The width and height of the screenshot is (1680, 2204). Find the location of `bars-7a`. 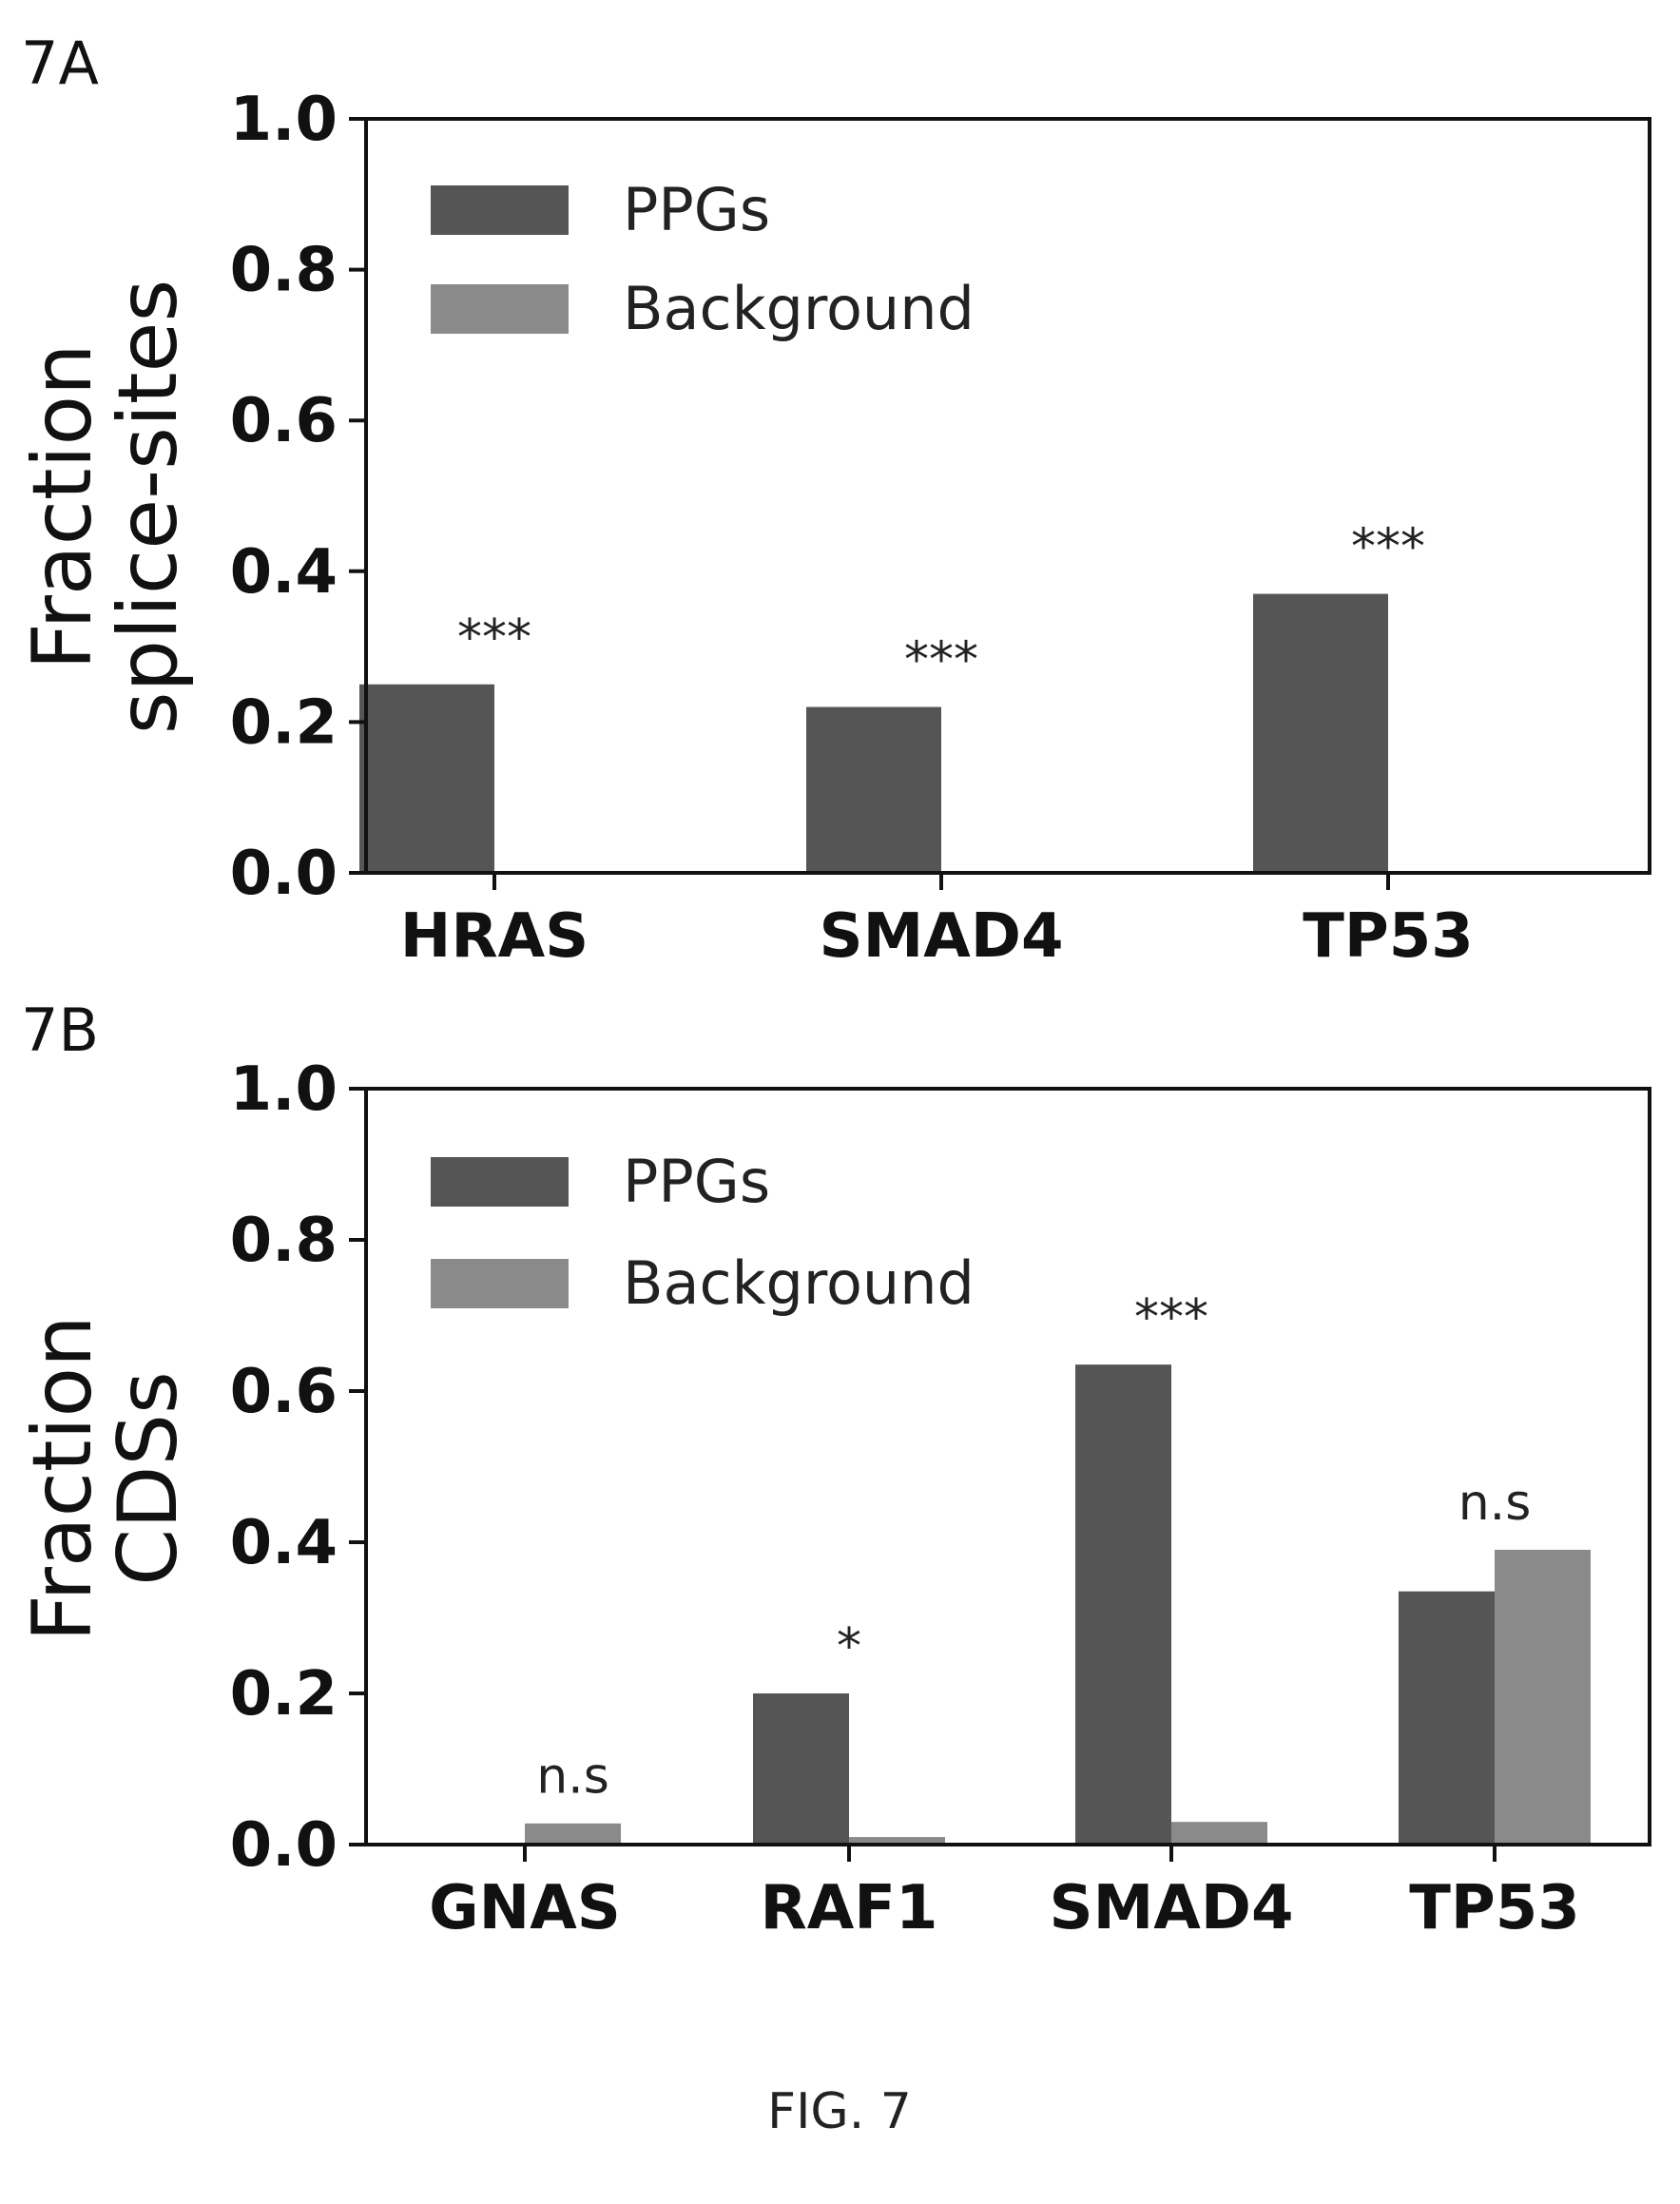

bars-7a is located at coordinates (873, 733).